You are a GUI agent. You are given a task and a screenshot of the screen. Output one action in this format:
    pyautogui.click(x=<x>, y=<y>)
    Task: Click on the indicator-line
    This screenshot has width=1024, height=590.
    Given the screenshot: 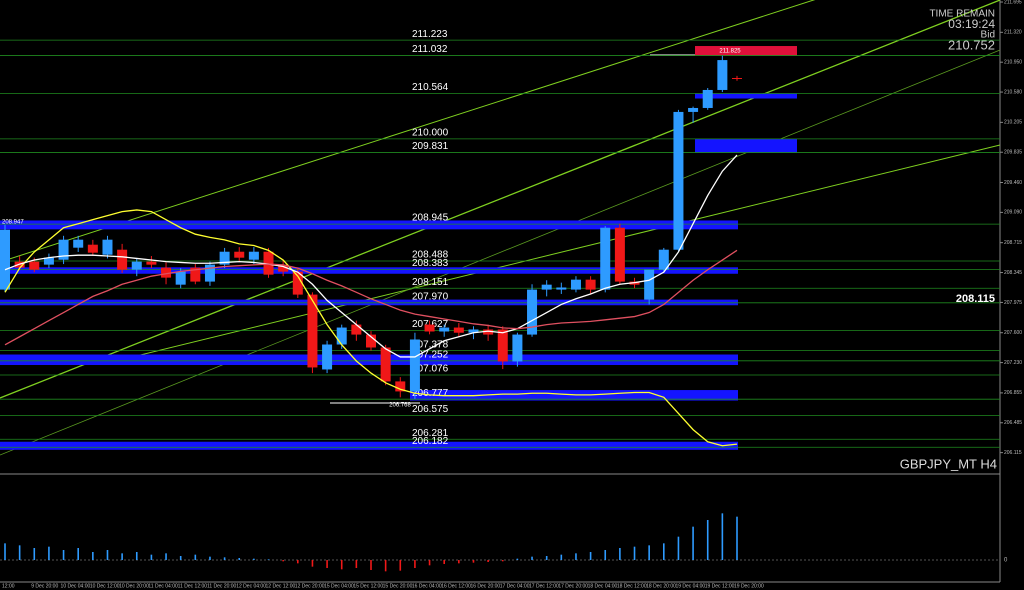 What is the action you would take?
    pyautogui.click(x=371, y=297)
    